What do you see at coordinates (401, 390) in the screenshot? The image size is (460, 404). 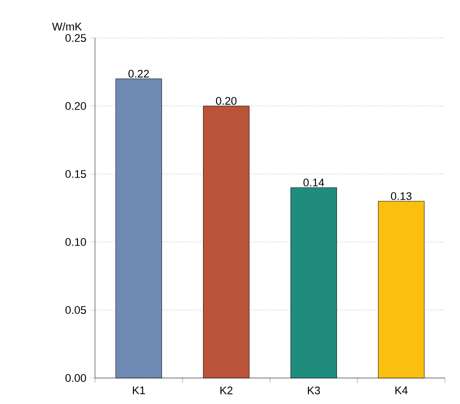 I see `x-tick-label: K4` at bounding box center [401, 390].